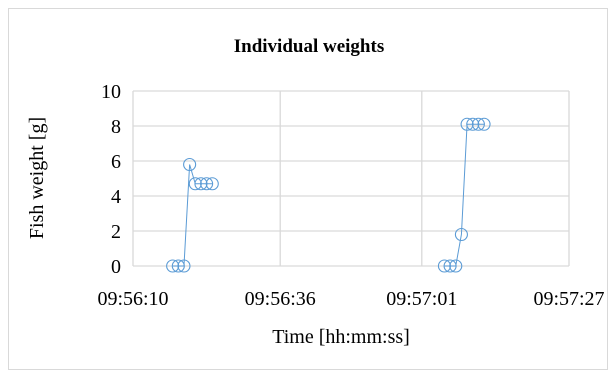 This screenshot has width=616, height=378. I want to click on y-tick-label: 10, so click(111, 92).